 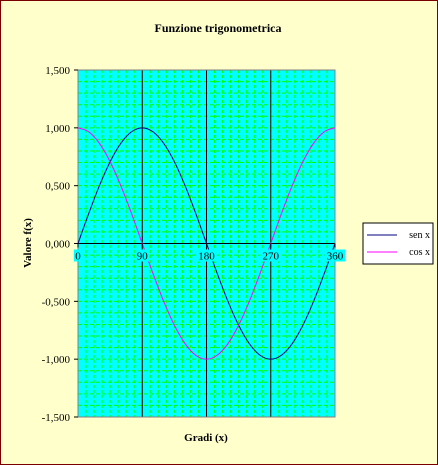 I want to click on y-tick-label: 1,500, so click(x=57, y=71).